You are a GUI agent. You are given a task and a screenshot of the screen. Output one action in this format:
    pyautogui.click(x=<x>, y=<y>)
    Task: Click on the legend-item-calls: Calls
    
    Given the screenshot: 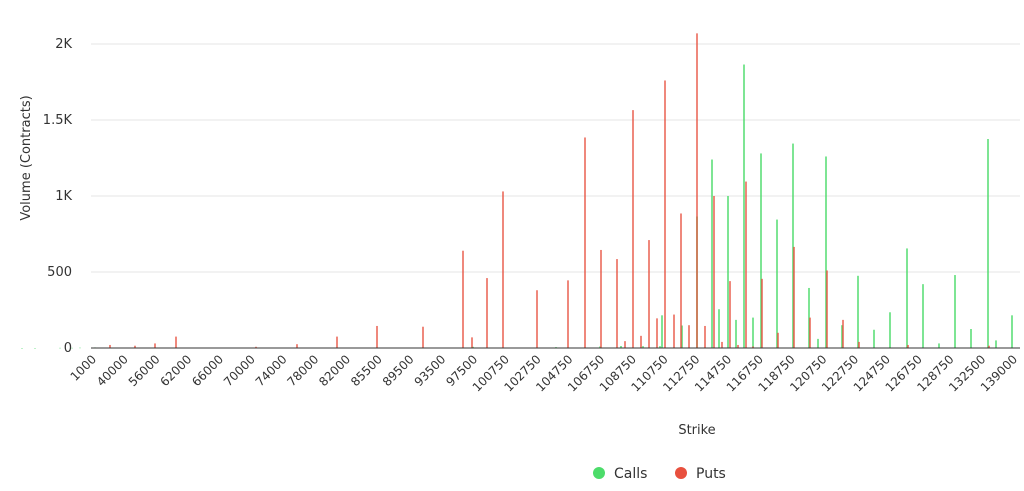 What is the action you would take?
    pyautogui.click(x=620, y=474)
    